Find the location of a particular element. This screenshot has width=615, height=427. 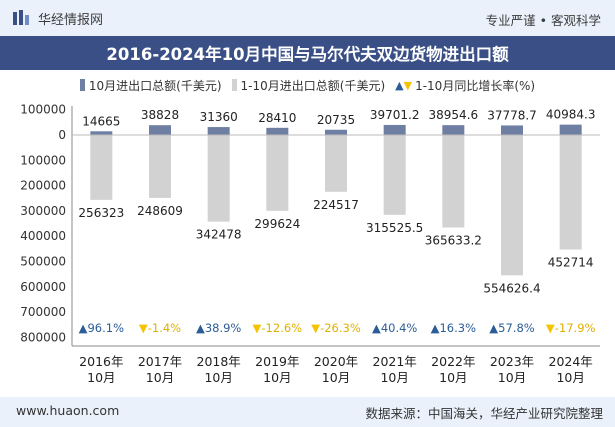

x-tick-label: 2023年 10月 is located at coordinates (512, 369).